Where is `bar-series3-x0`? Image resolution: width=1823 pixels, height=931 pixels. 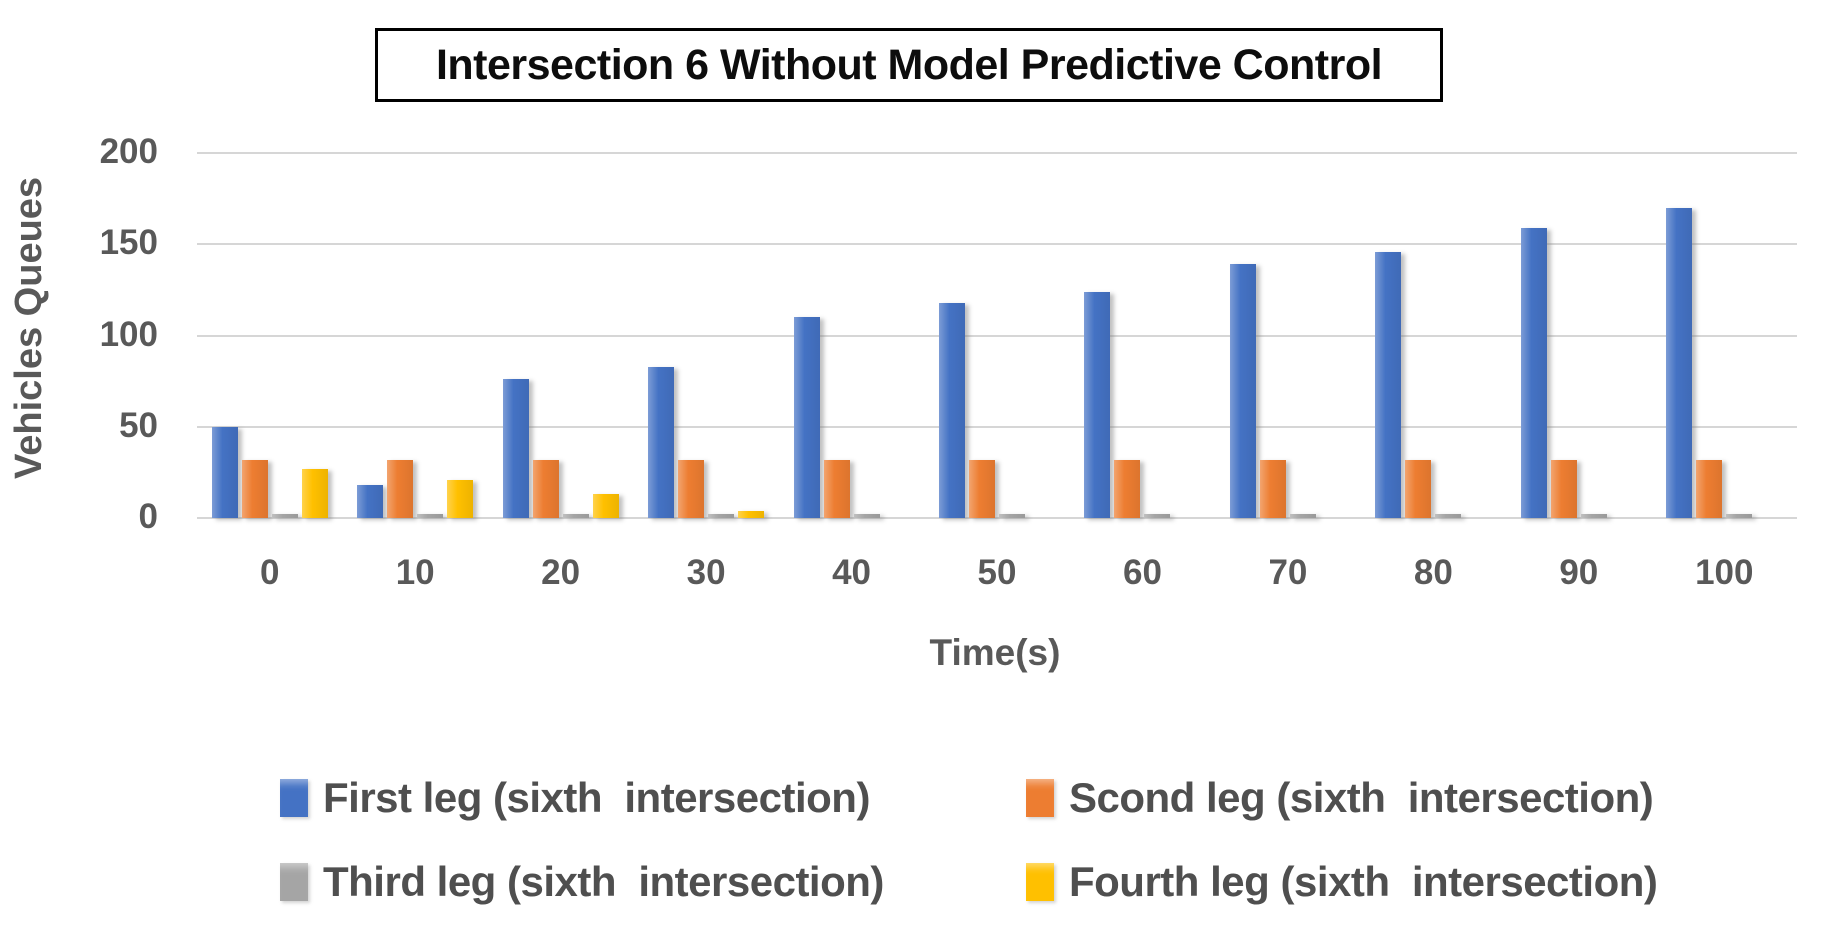 bar-series3-x0 is located at coordinates (284, 516).